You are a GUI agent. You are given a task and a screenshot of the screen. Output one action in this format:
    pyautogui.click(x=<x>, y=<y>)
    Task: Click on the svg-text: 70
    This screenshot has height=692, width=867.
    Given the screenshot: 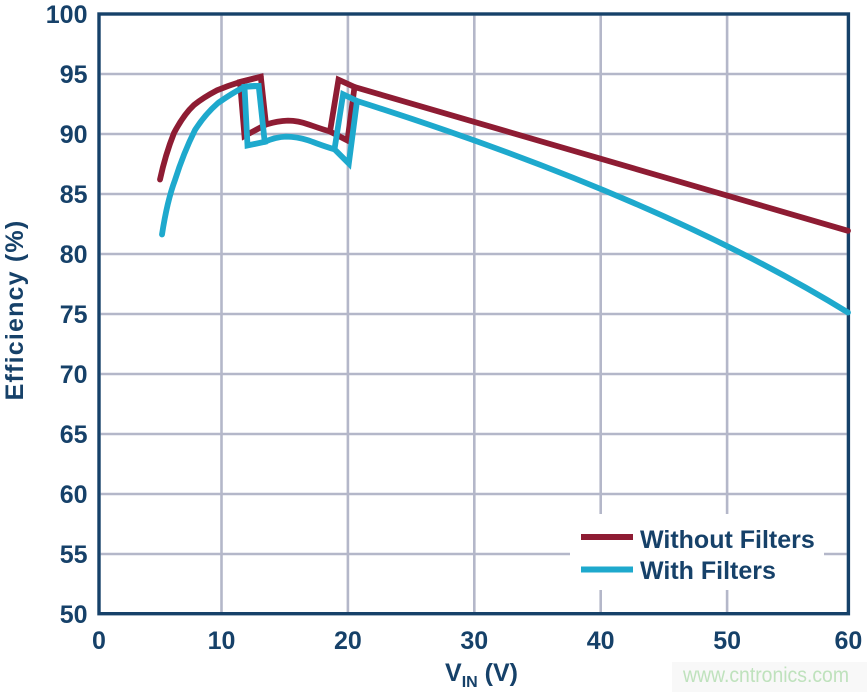 What is the action you would take?
    pyautogui.click(x=74, y=375)
    